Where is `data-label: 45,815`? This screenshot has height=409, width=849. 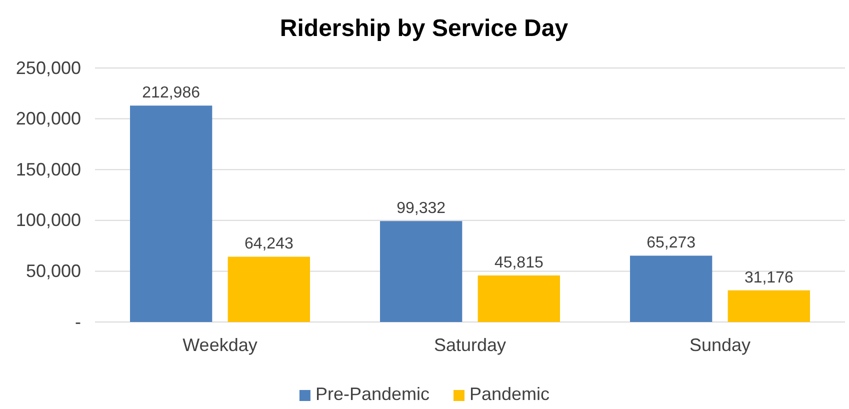 data-label: 45,815 is located at coordinates (519, 263).